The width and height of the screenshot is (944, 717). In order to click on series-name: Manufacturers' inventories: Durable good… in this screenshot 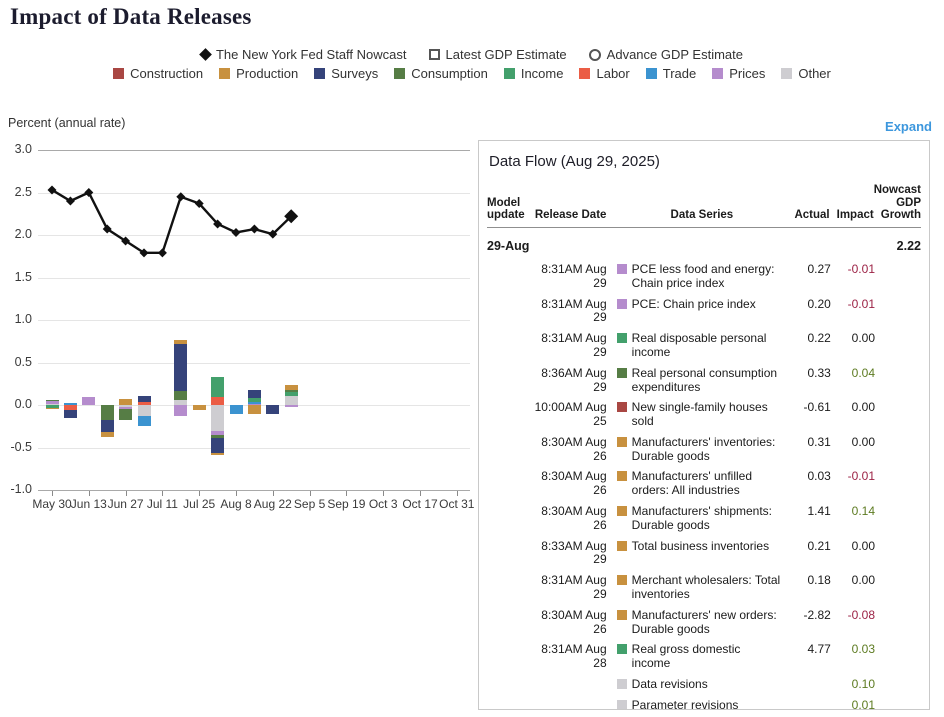, I will do `click(703, 448)`.